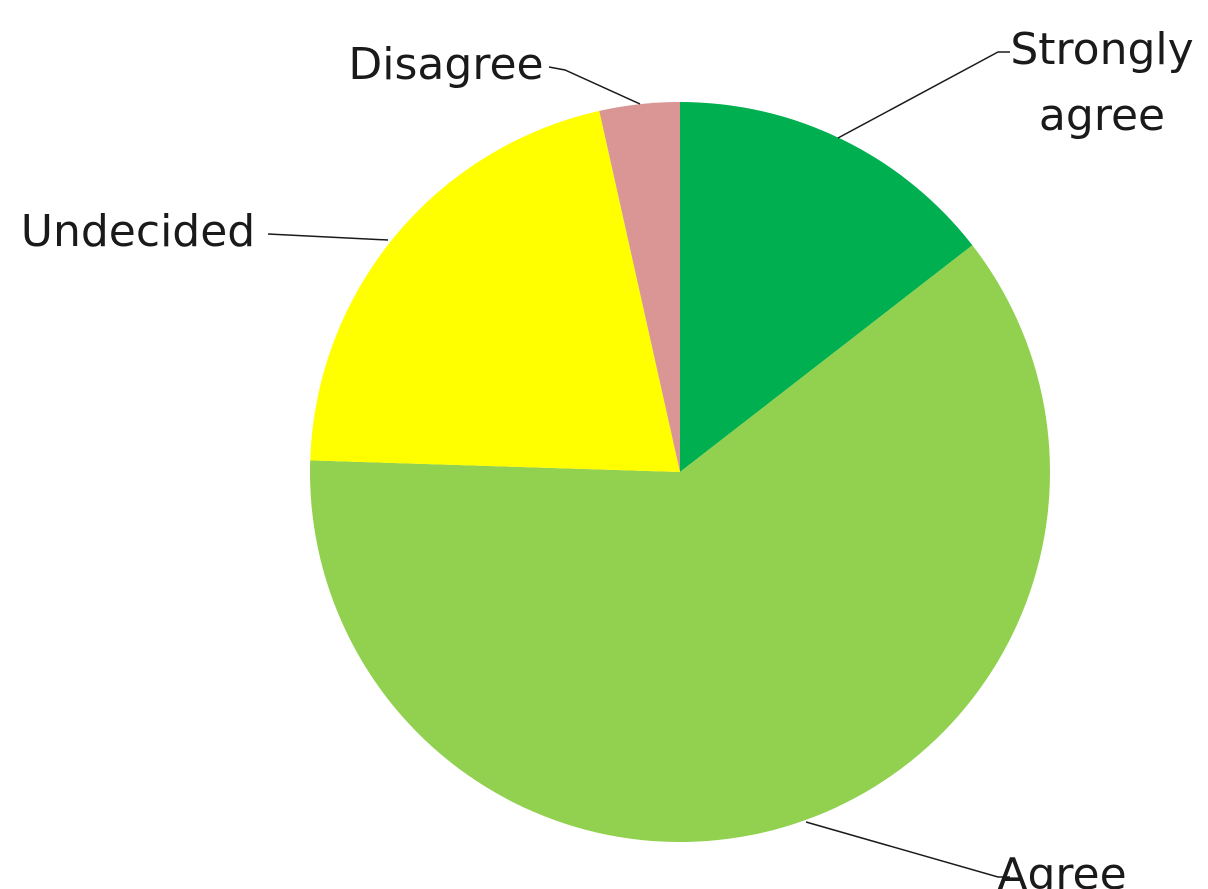  I want to click on leader-line-strongly-agree, so click(923, 95).